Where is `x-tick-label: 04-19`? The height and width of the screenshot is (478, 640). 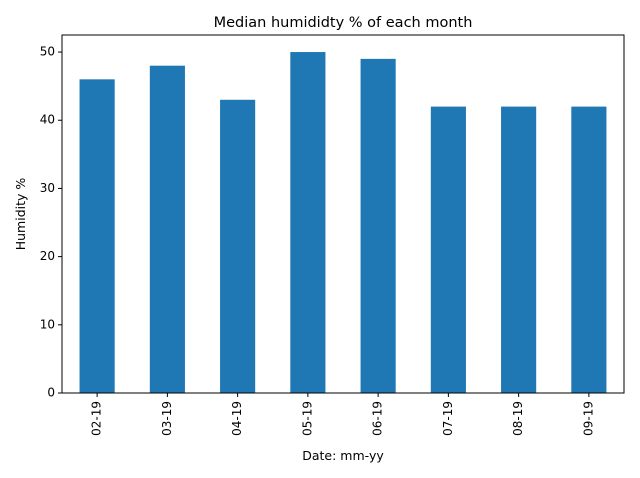 x-tick-label: 04-19 is located at coordinates (237, 418).